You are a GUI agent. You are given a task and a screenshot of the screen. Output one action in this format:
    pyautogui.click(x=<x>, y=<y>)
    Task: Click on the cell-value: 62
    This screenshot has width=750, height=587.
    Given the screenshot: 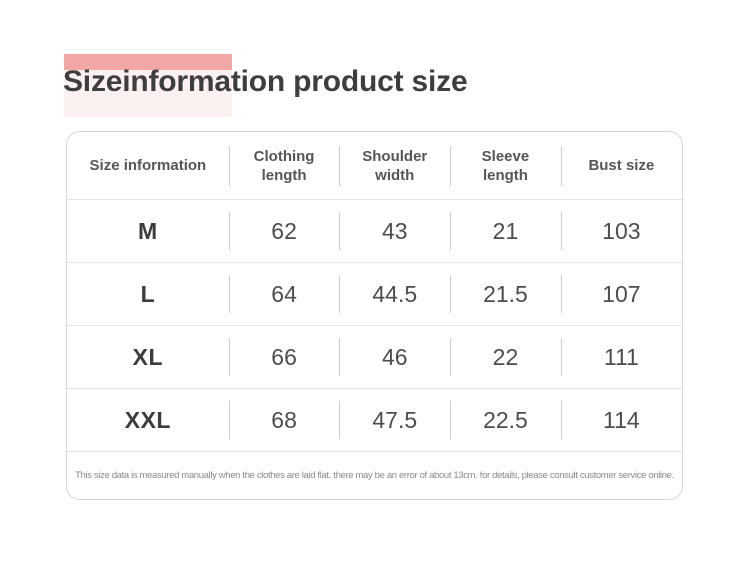 What is the action you would take?
    pyautogui.click(x=284, y=230)
    